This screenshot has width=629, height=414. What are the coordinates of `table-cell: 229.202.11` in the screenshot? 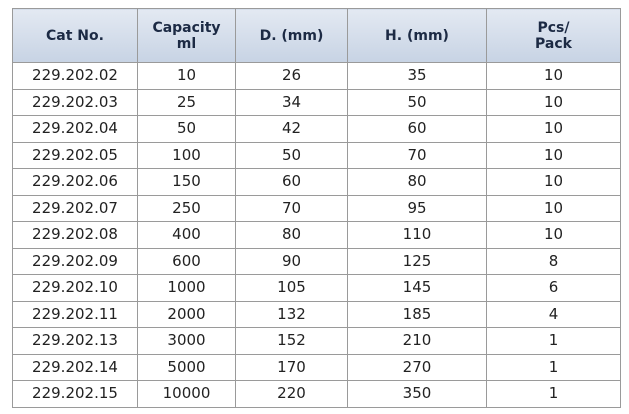 It's located at (75, 314).